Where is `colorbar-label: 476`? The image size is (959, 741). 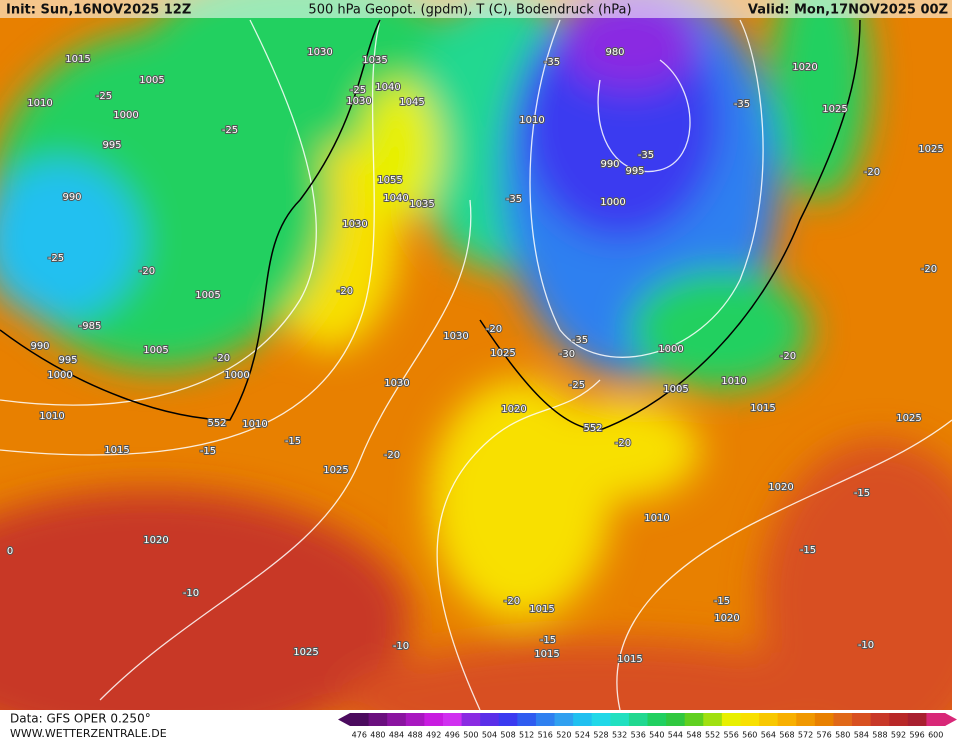
colorbar-label: 476 is located at coordinates (359, 735).